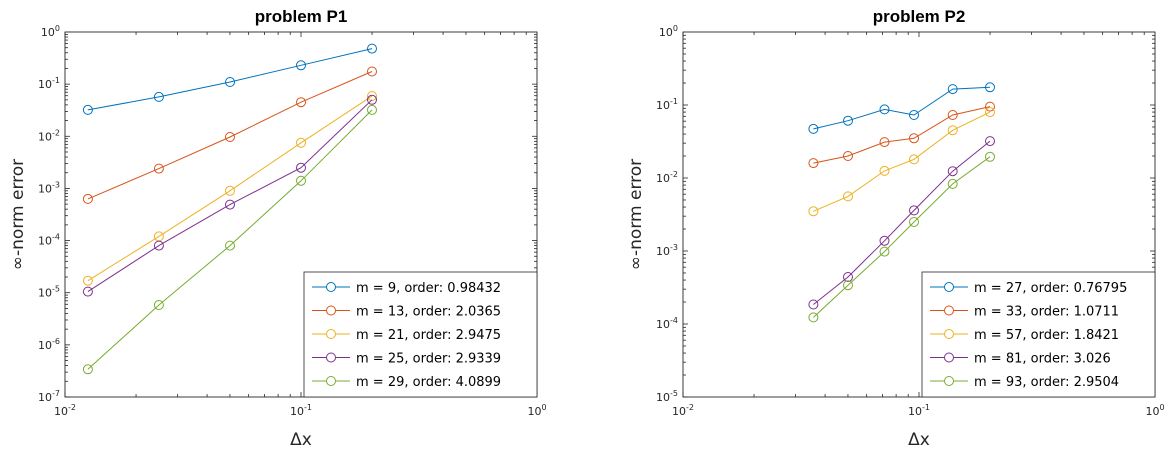  Describe the element at coordinates (406, 288) in the screenshot. I see `legend-item: m = 9, order: 0.98432` at that location.